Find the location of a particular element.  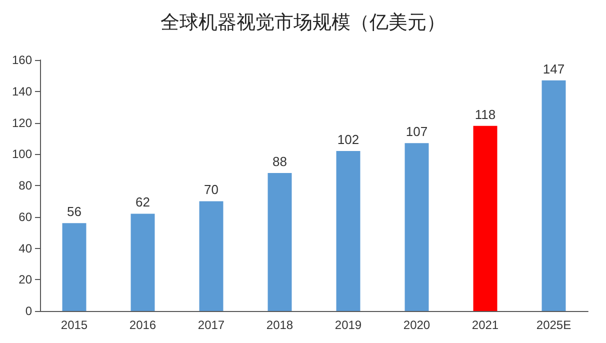

y-tick-label: 20 is located at coordinates (25, 279).